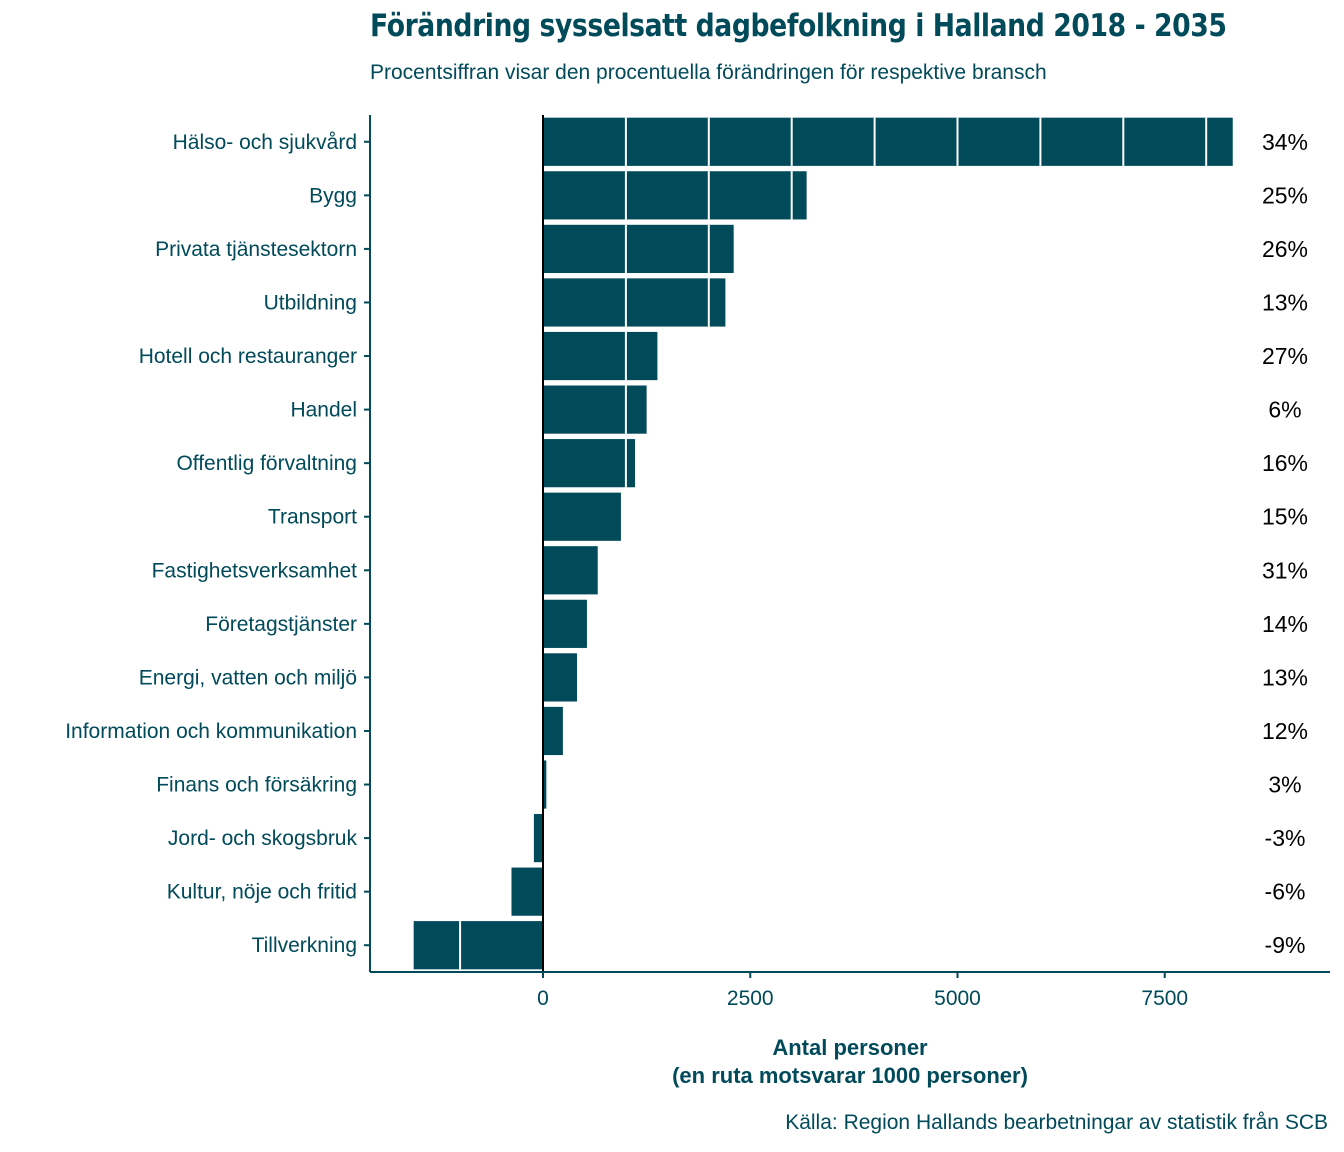 The width and height of the screenshot is (1344, 1152). What do you see at coordinates (1285, 249) in the screenshot?
I see `percent-label: 26%` at bounding box center [1285, 249].